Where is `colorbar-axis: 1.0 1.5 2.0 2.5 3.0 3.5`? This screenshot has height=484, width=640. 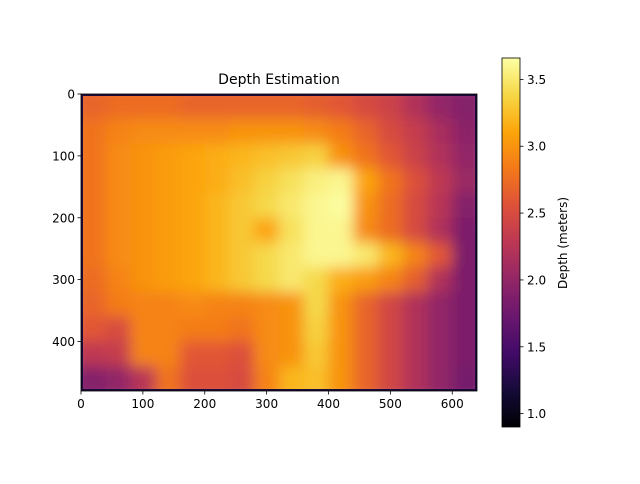 colorbar-axis: 1.0 1.5 2.0 2.5 3.0 3.5 is located at coordinates (533, 247).